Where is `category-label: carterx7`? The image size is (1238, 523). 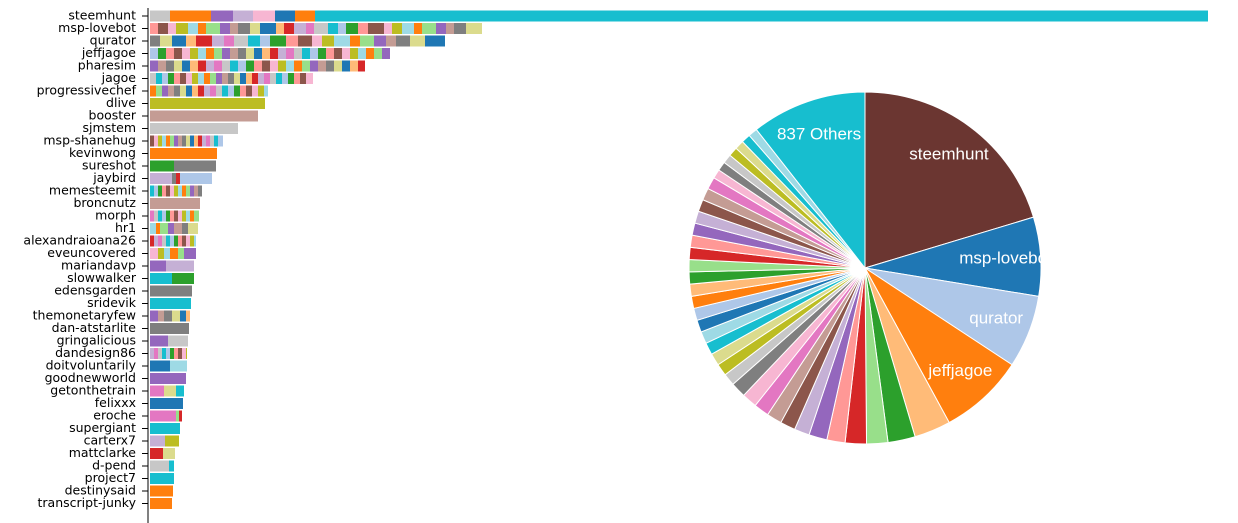 category-label: carterx7 is located at coordinates (110, 440).